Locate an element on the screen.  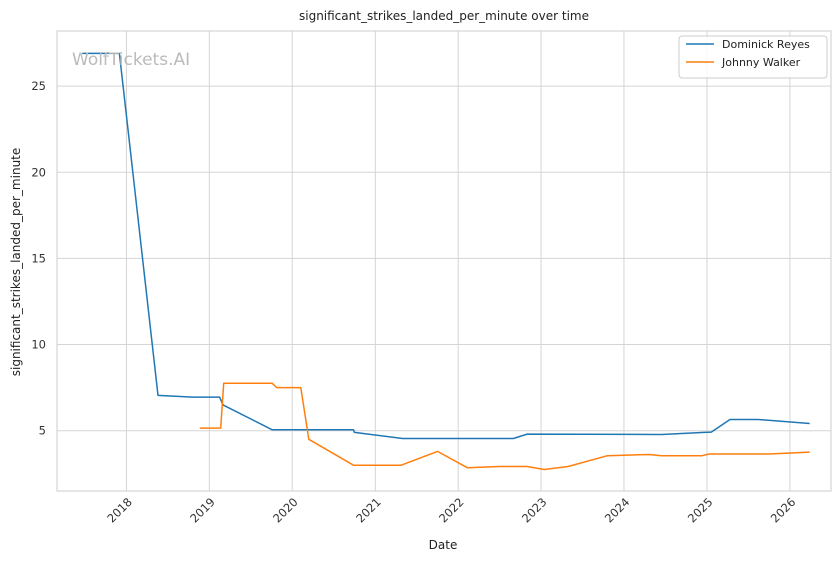
x-tick-label: 2019 is located at coordinates (202, 510).